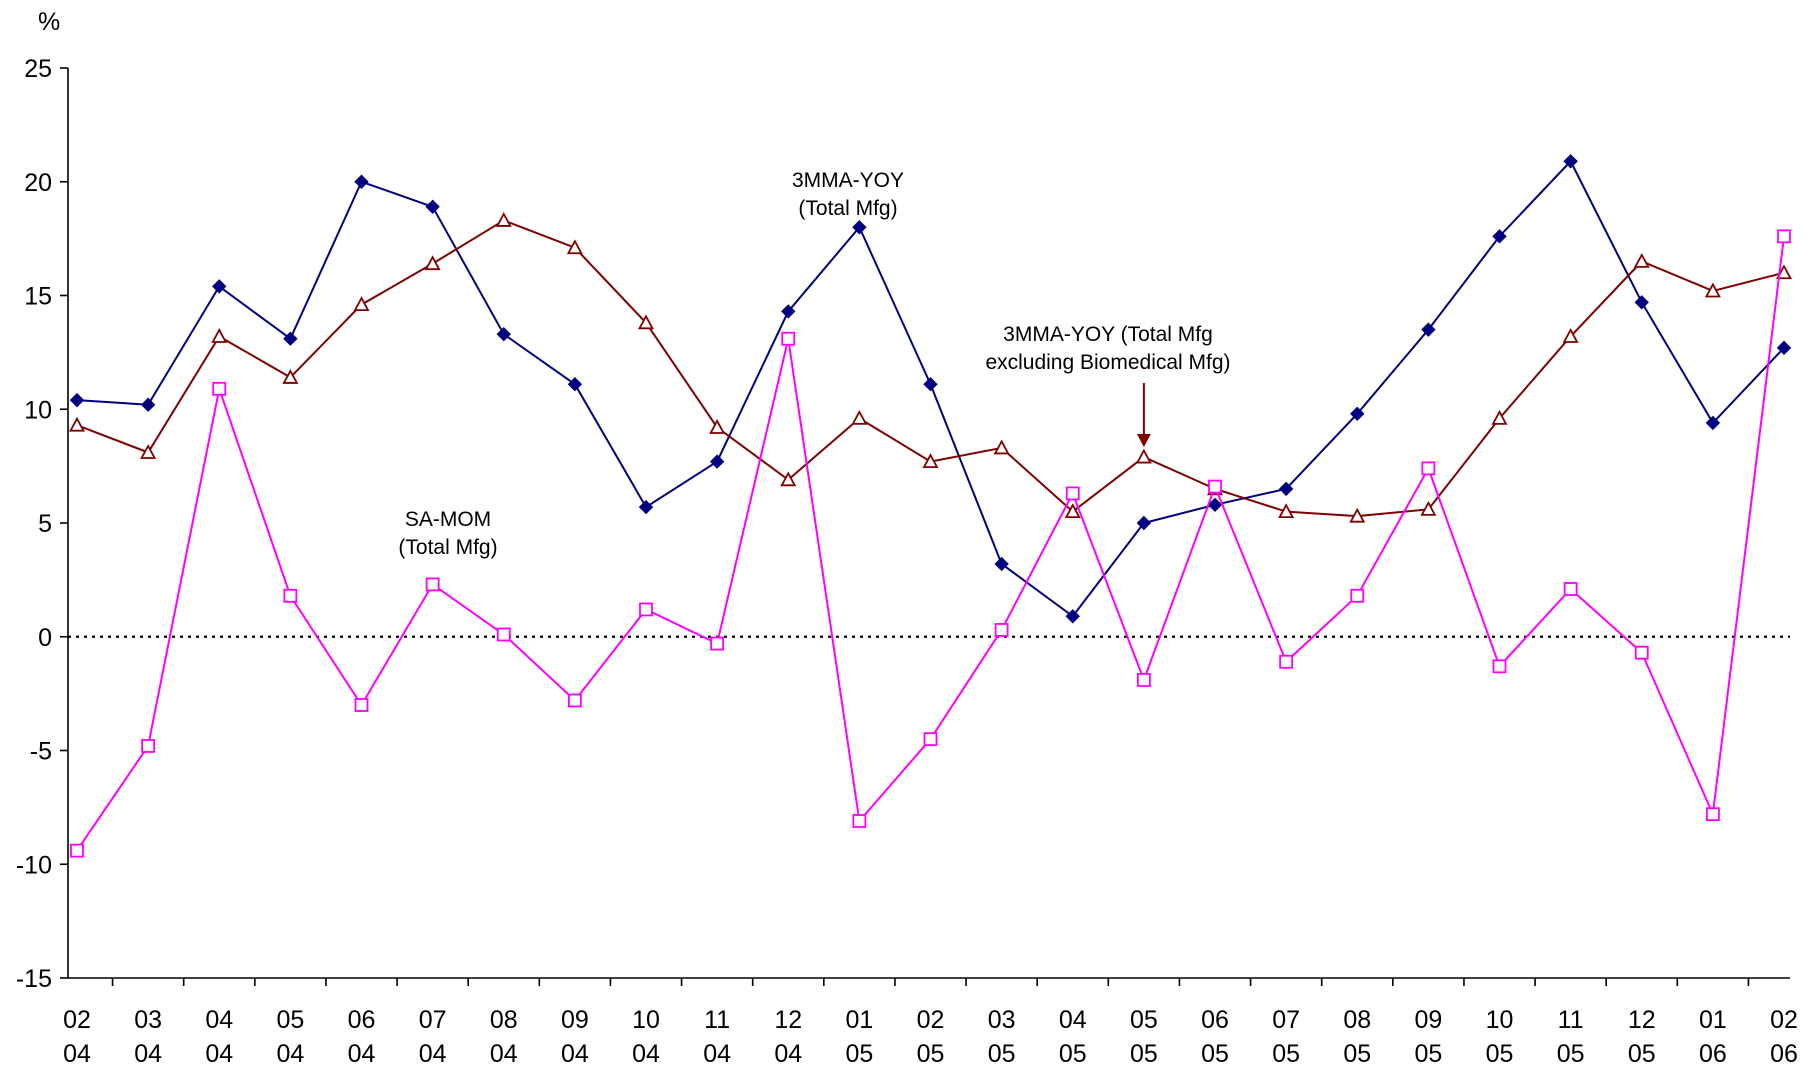  Describe the element at coordinates (1357, 1020) in the screenshot. I see `x-tick-label-month: 08` at that location.